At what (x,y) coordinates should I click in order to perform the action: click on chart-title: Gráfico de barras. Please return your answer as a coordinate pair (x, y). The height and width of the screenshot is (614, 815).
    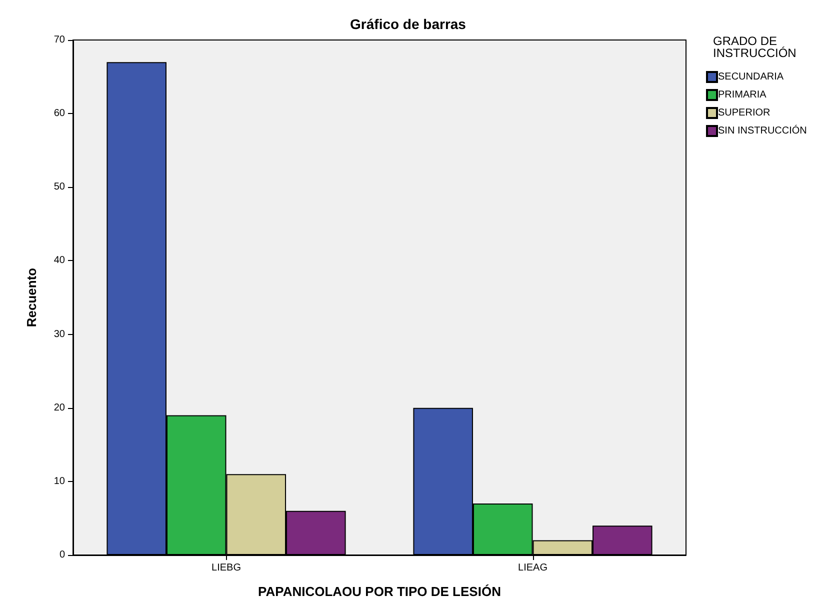
    Looking at the image, I should click on (408, 24).